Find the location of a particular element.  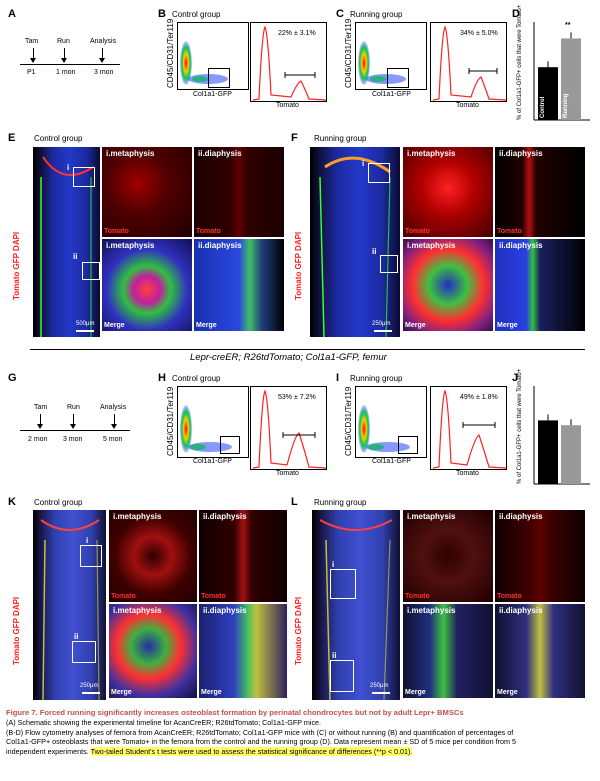

channel-label: Tomato GFP DAPI is located at coordinates (298, 265).